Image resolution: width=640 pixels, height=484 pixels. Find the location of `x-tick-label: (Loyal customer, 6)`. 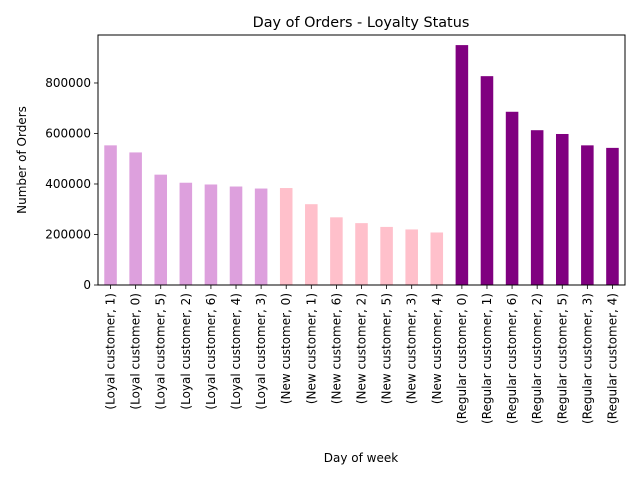

x-tick-label: (Loyal customer, 6) is located at coordinates (211, 351).